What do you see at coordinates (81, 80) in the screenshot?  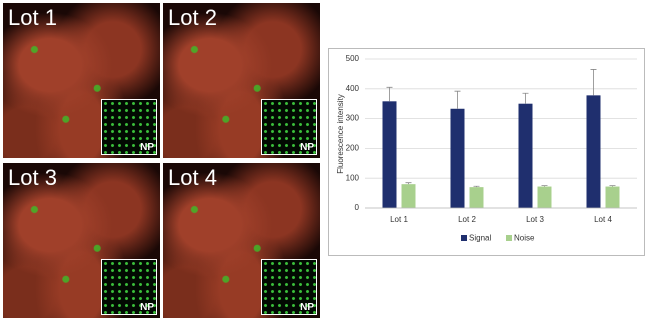 I see `image-panel: Lot 1 NP` at bounding box center [81, 80].